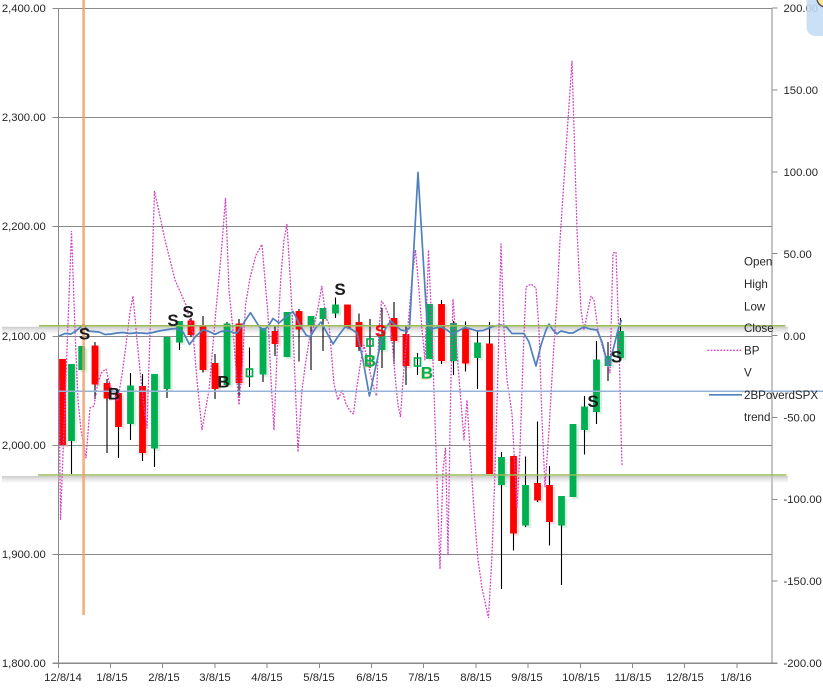 The image size is (823, 688). I want to click on svg-text: 150.00, so click(801, 91).